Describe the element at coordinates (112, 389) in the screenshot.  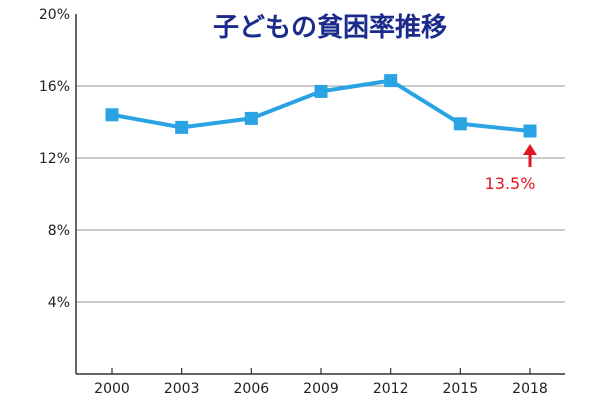
I see `x-tick-label: 2000` at that location.